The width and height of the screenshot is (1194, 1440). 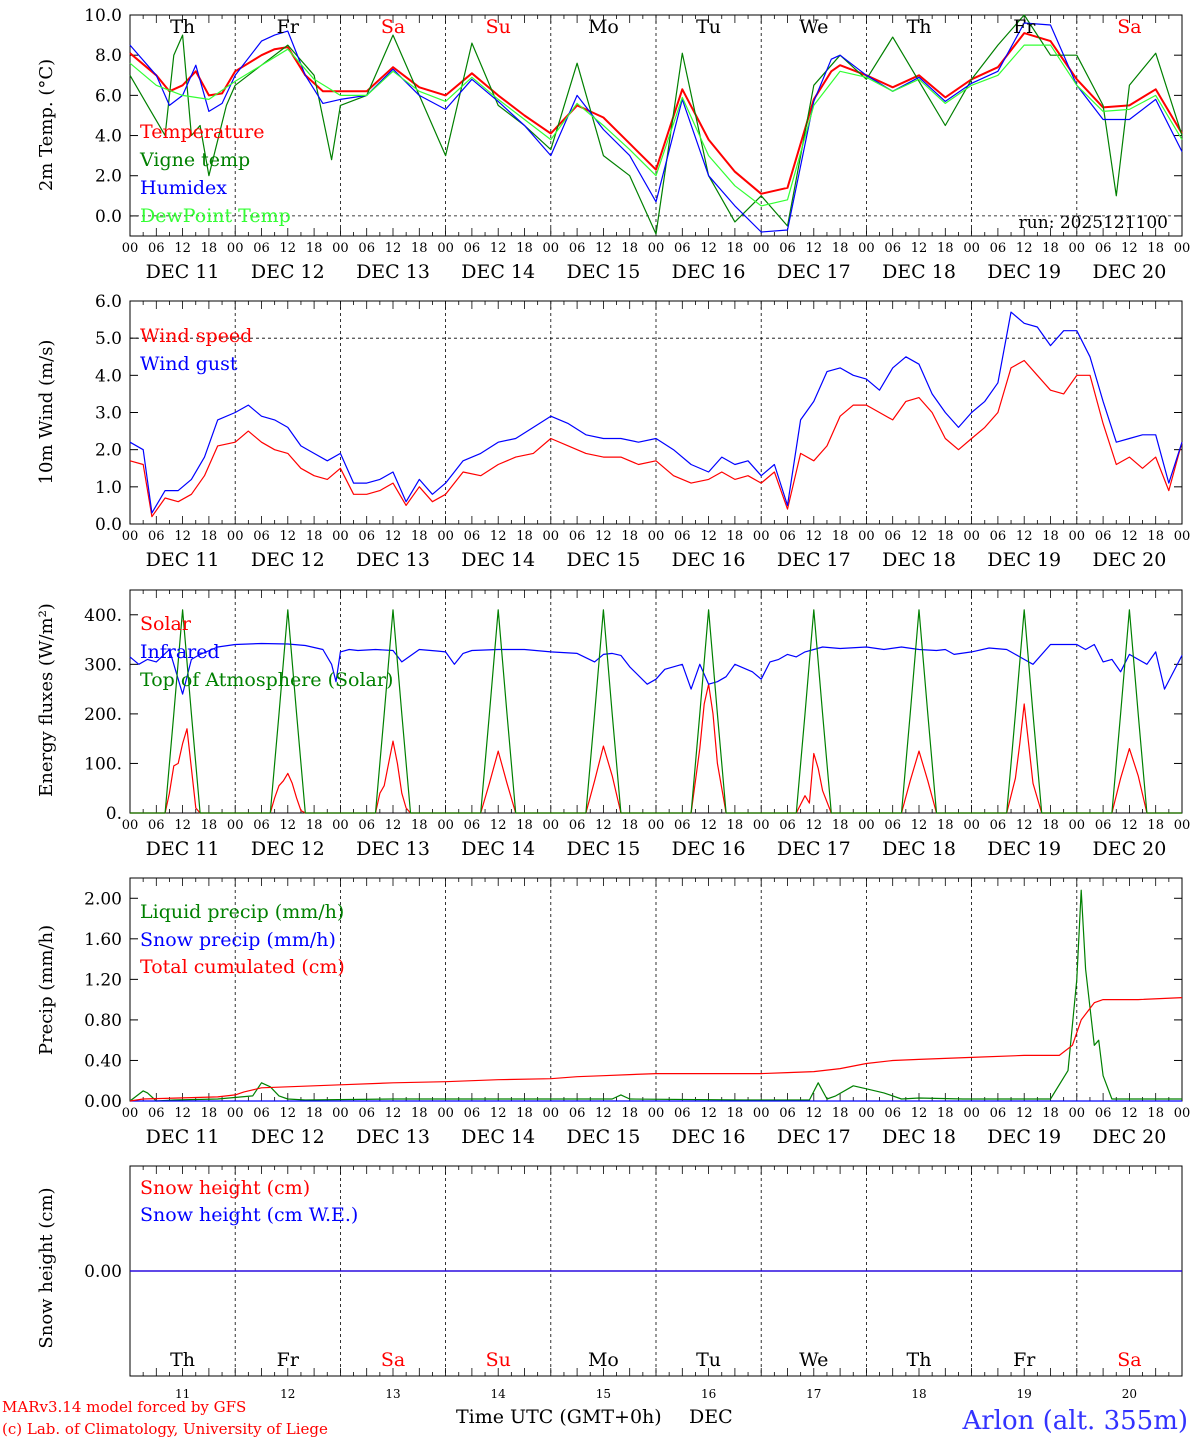 I want to click on date-label: DEC 20, so click(x=1129, y=849).